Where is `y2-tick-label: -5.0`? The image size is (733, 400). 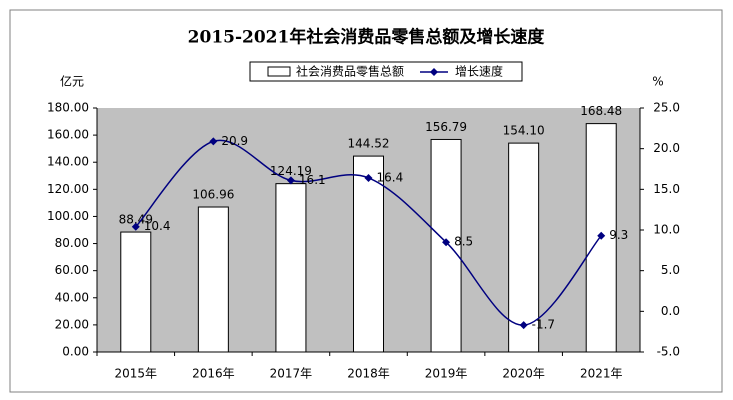 y2-tick-label: -5.0 is located at coordinates (668, 352).